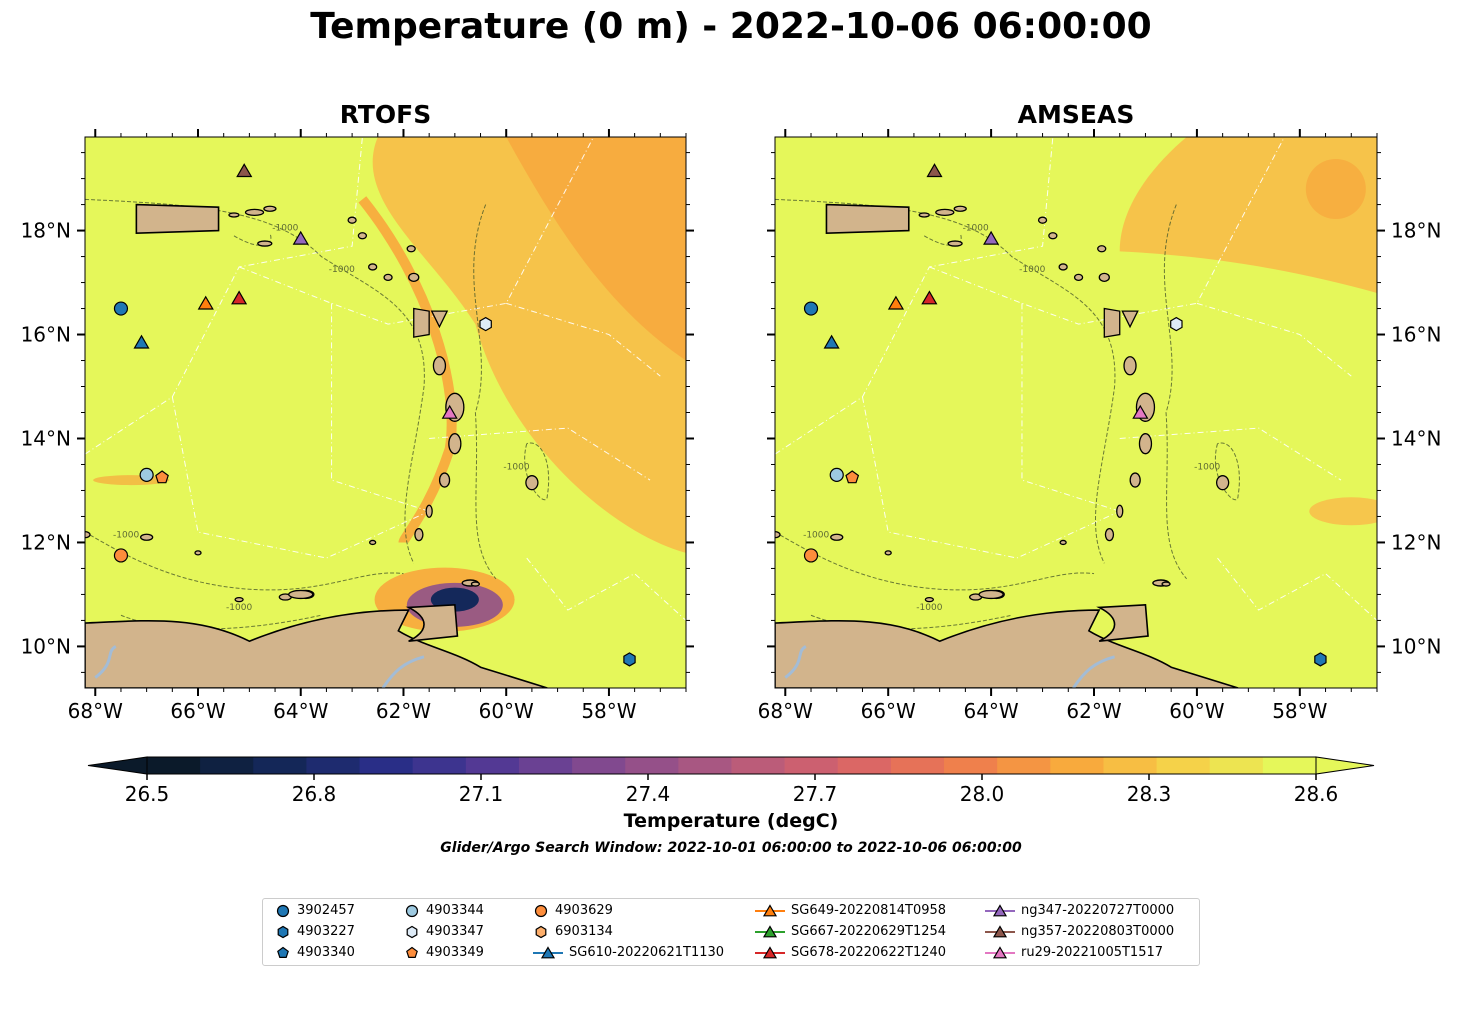 The width and height of the screenshot is (1462, 1014). What do you see at coordinates (785, 711) in the screenshot?
I see `x-tick-label: 68°W` at bounding box center [785, 711].